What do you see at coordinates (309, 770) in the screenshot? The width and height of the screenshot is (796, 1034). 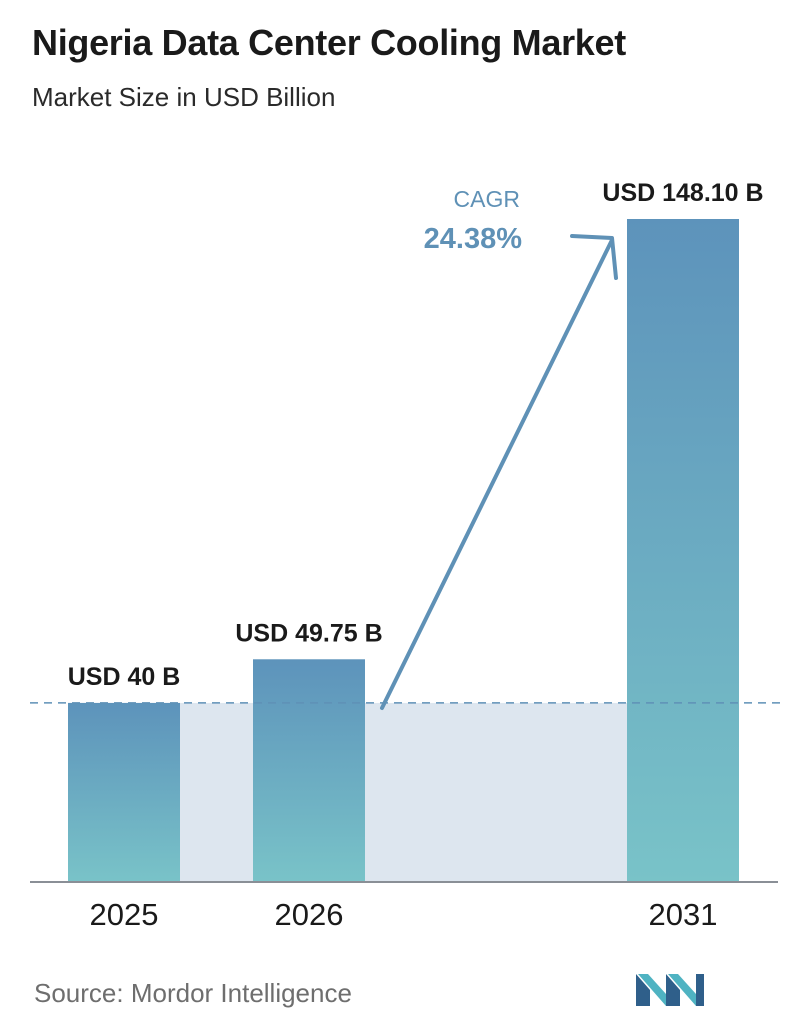 I see `bar-2026` at bounding box center [309, 770].